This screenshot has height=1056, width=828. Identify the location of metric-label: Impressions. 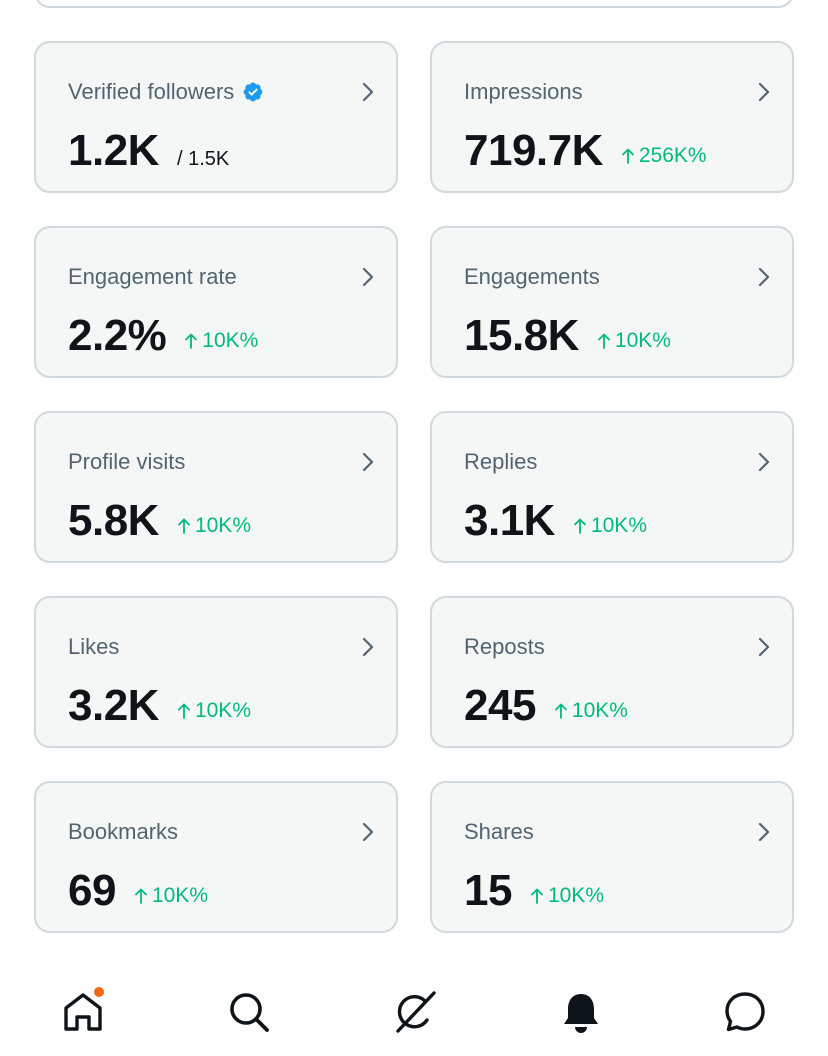
(523, 91).